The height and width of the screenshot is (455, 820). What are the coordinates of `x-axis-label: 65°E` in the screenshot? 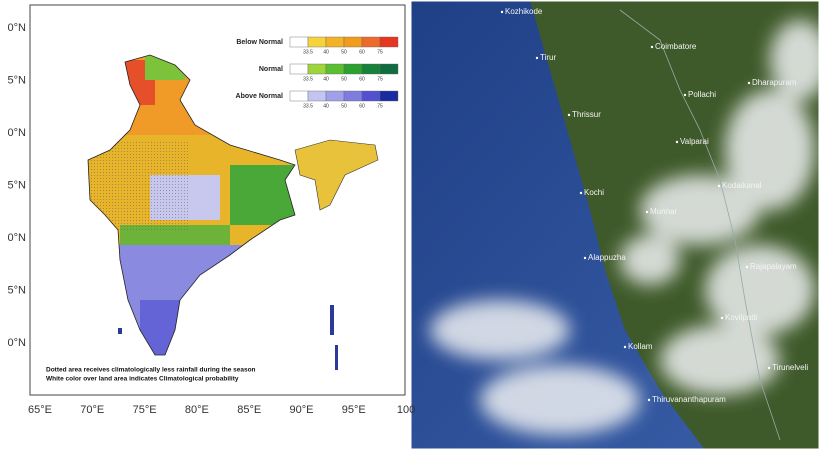 It's located at (40, 410).